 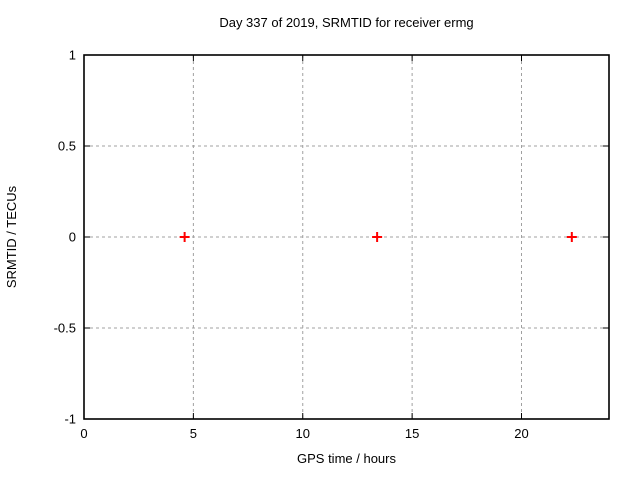 I want to click on y-tick-label: -0.5, so click(x=65, y=328).